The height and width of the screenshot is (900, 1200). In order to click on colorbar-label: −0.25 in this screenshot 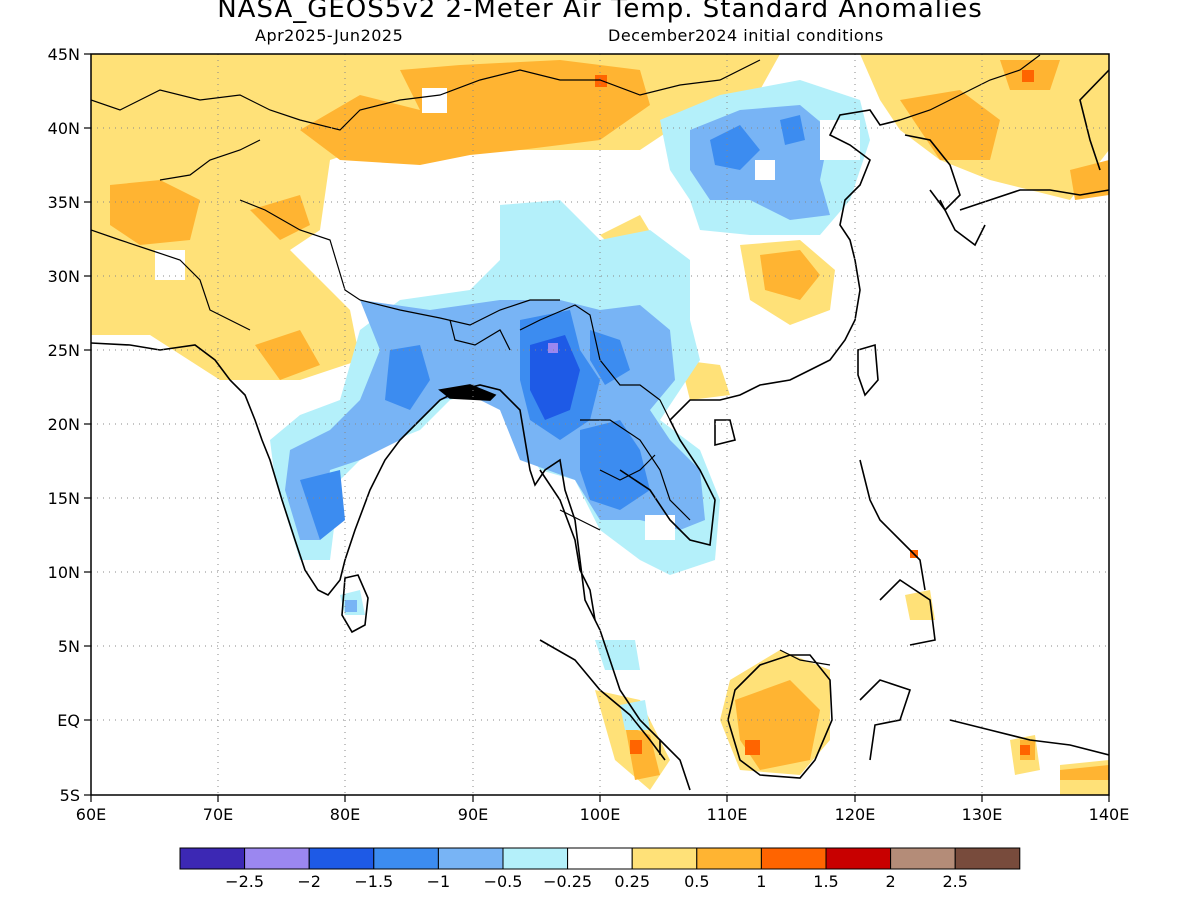, I will do `click(567, 881)`.